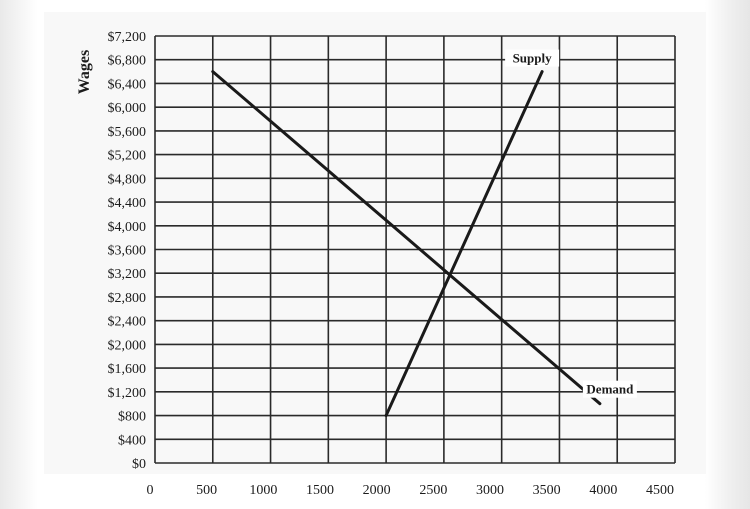 The image size is (750, 509). What do you see at coordinates (127, 369) in the screenshot?
I see `y-tick-label: $1,600` at bounding box center [127, 369].